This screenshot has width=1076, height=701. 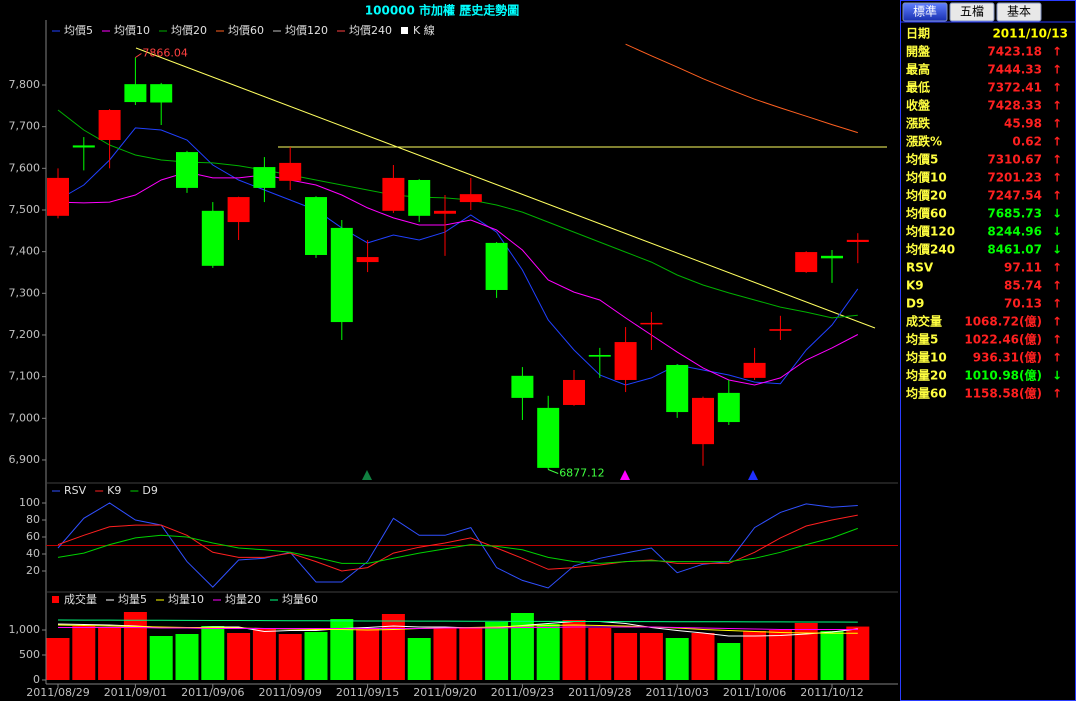 I want to click on y-tick-label: 40, so click(x=33, y=553).